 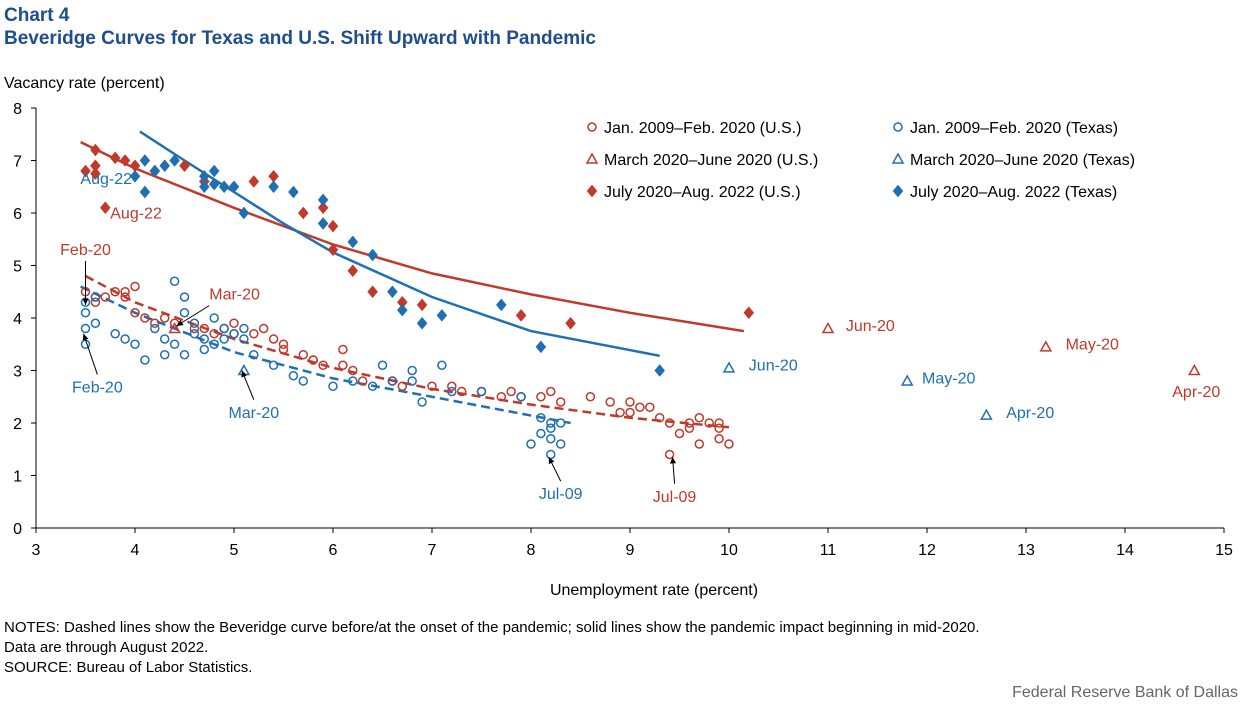 I want to click on legend-item: March 2020–June 2020 (U.S.), so click(x=701, y=160).